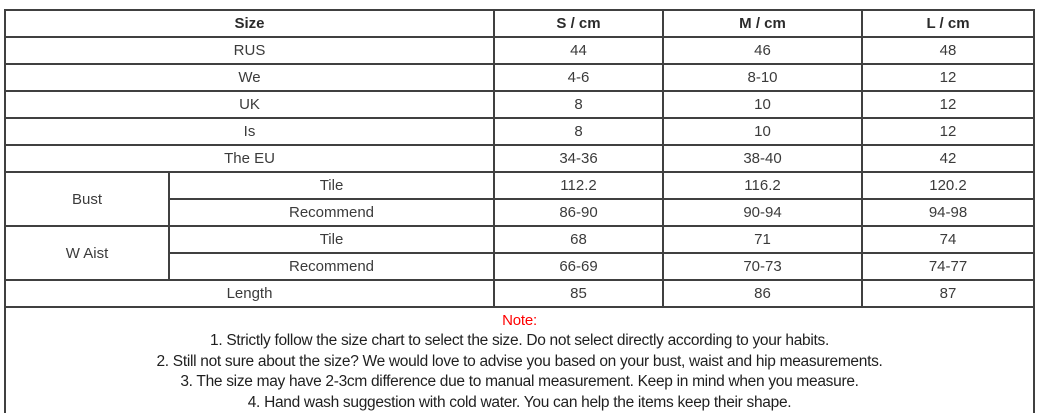 This screenshot has height=413, width=1037. What do you see at coordinates (763, 266) in the screenshot?
I see `value-cell: 70-73` at bounding box center [763, 266].